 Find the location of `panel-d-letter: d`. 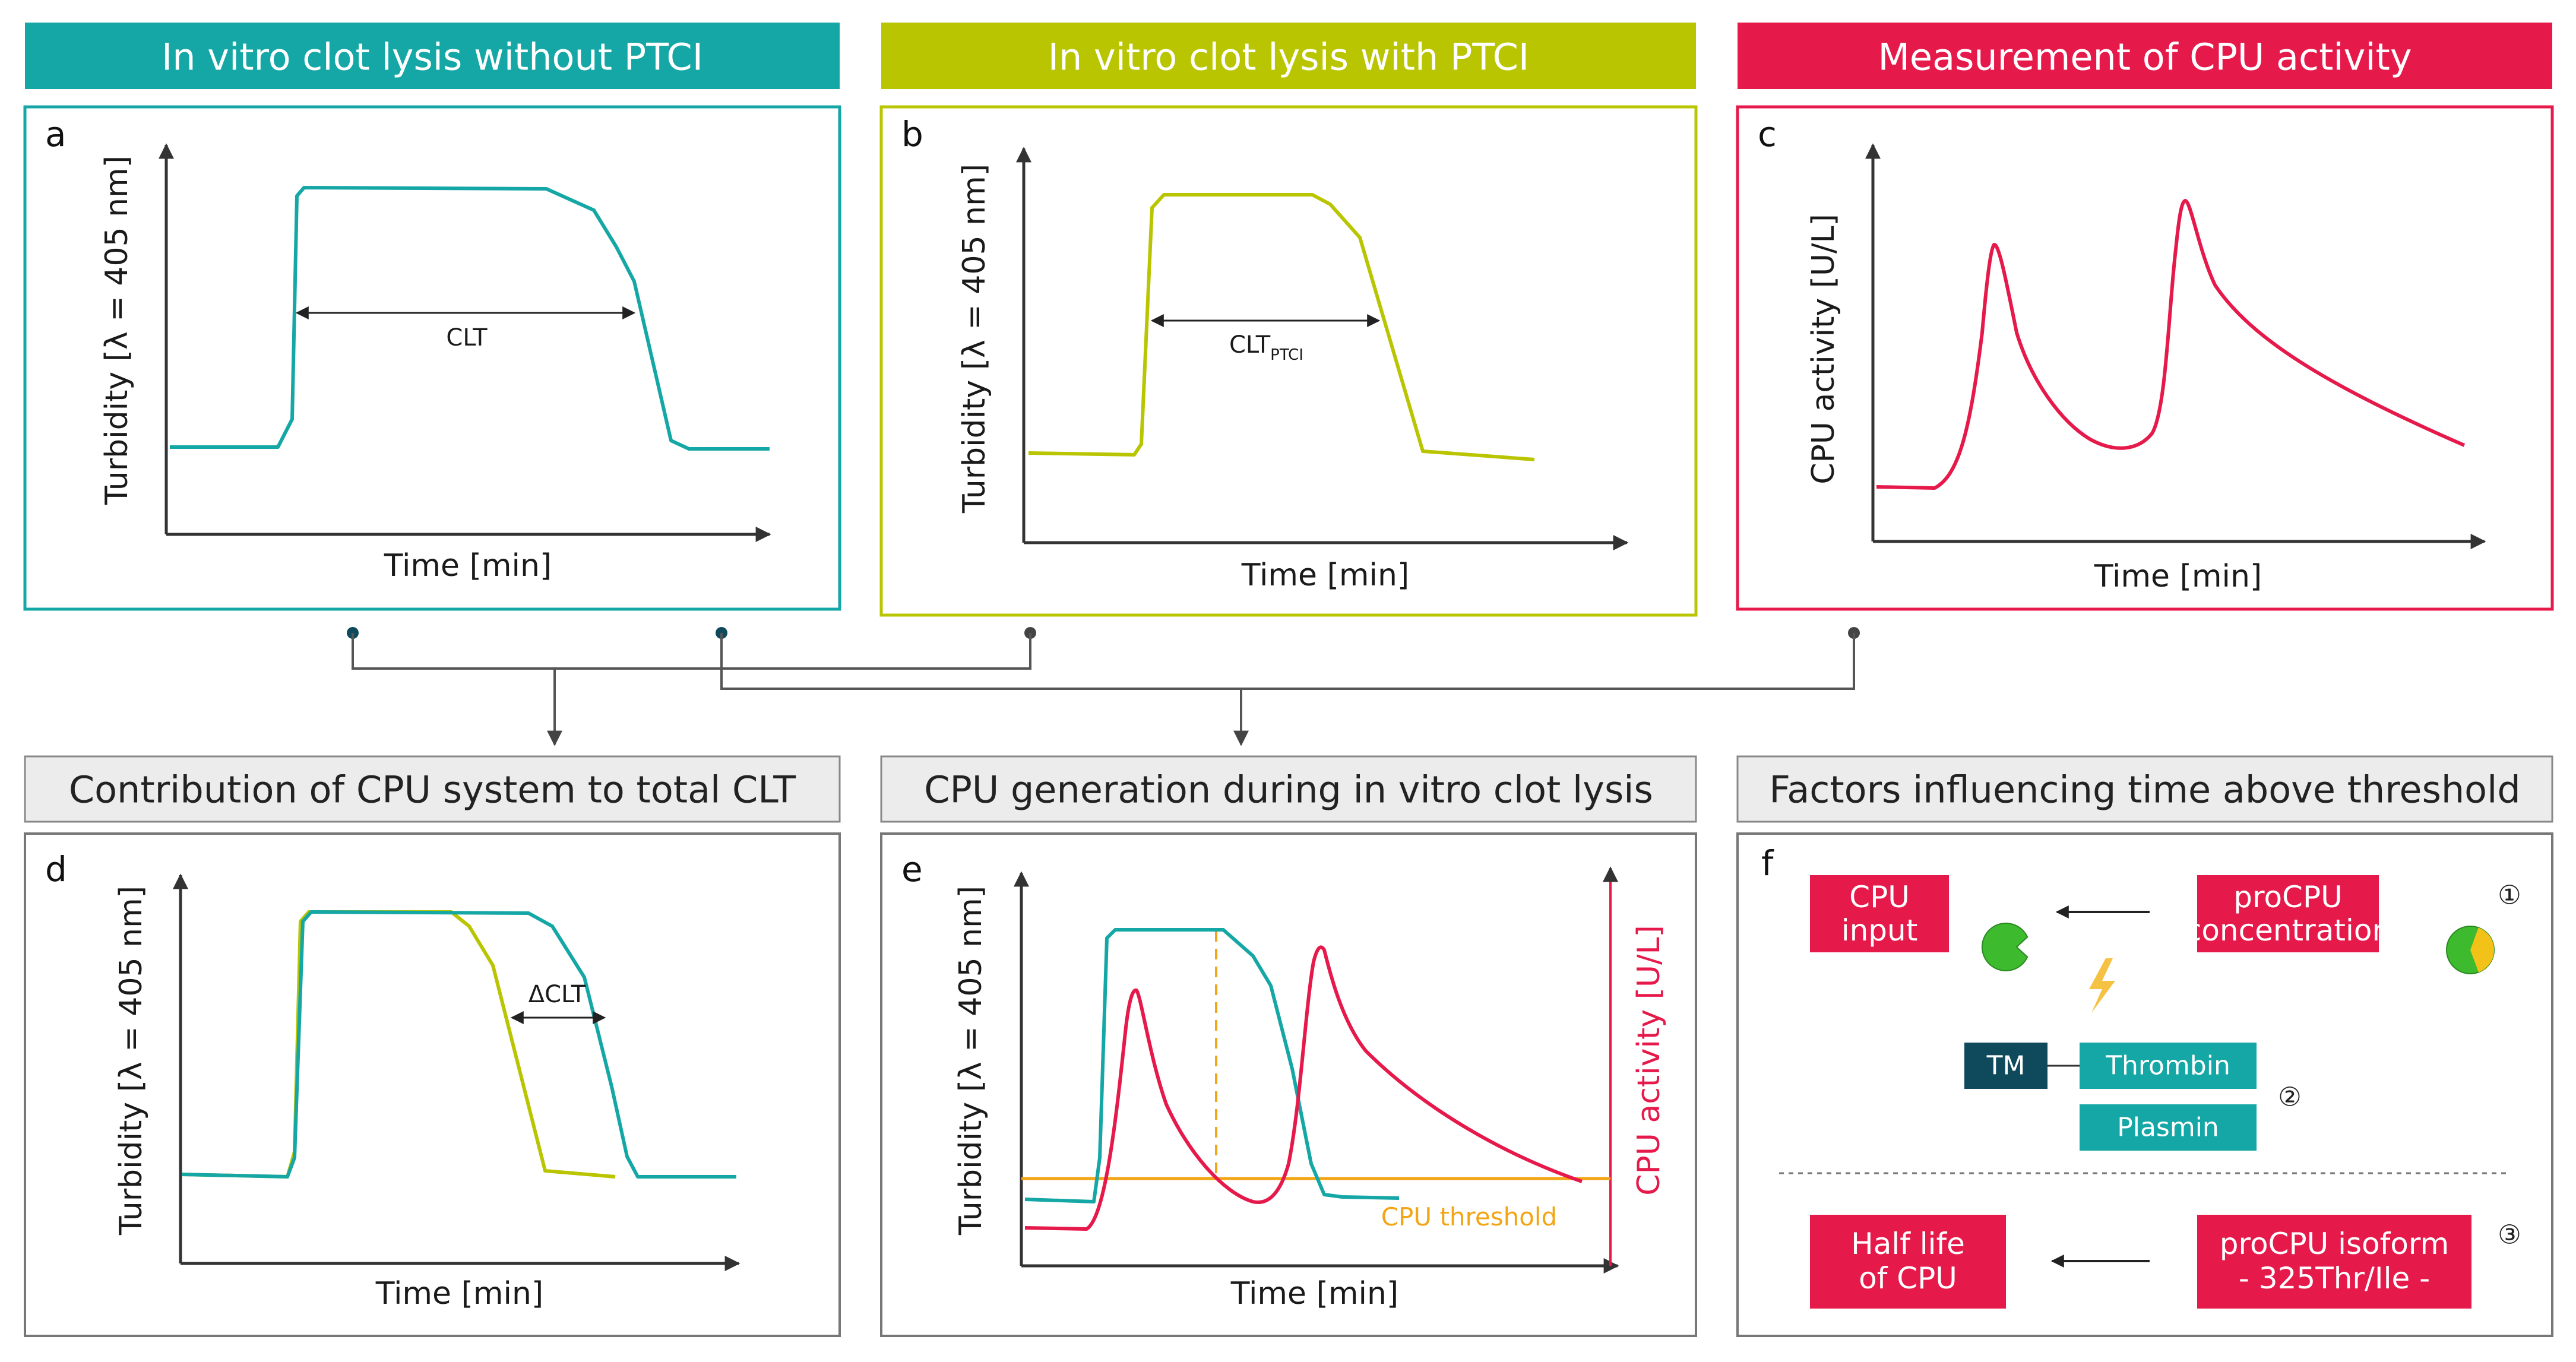

panel-d-letter: d is located at coordinates (56, 869).